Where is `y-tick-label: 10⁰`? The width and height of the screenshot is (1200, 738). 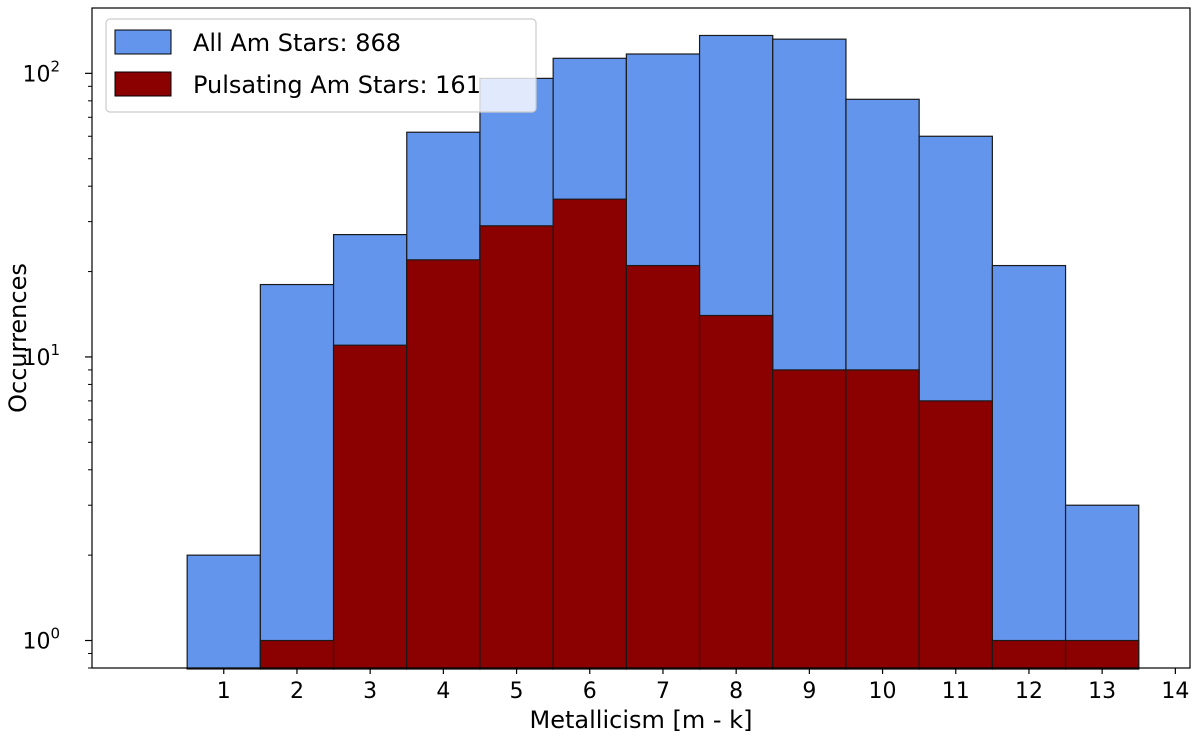 y-tick-label: 10⁰ is located at coordinates (41, 640).